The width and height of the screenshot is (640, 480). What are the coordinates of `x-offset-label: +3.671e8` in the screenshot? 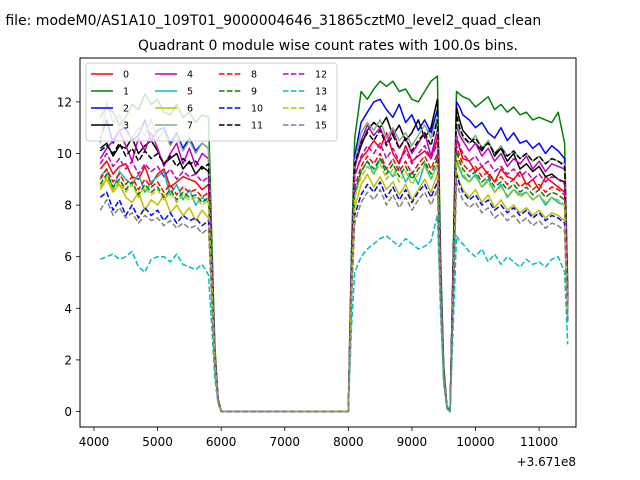 It's located at (546, 462).